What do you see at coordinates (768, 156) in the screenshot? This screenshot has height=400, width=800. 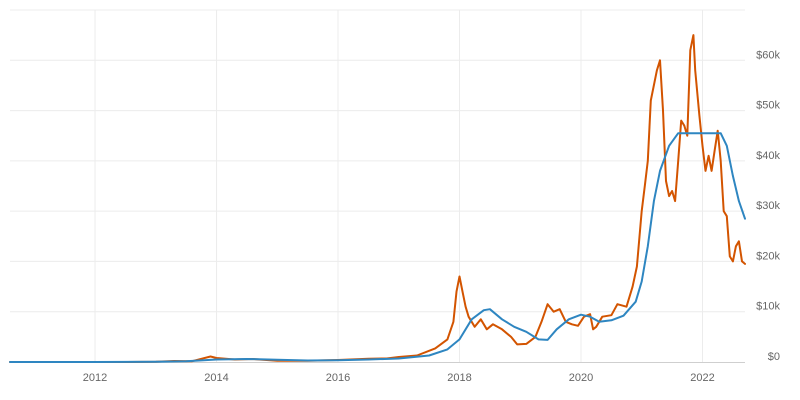 I see `y-tick-label: $40k` at bounding box center [768, 156].